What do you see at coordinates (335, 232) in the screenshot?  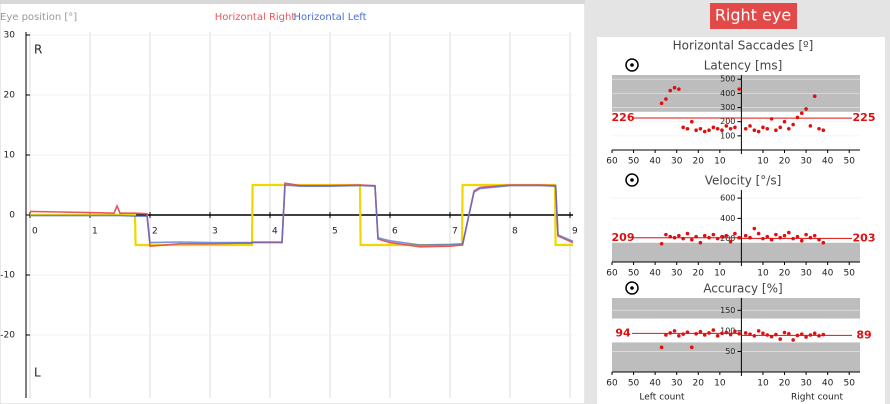 I see `x-tick-label: 5` at bounding box center [335, 232].